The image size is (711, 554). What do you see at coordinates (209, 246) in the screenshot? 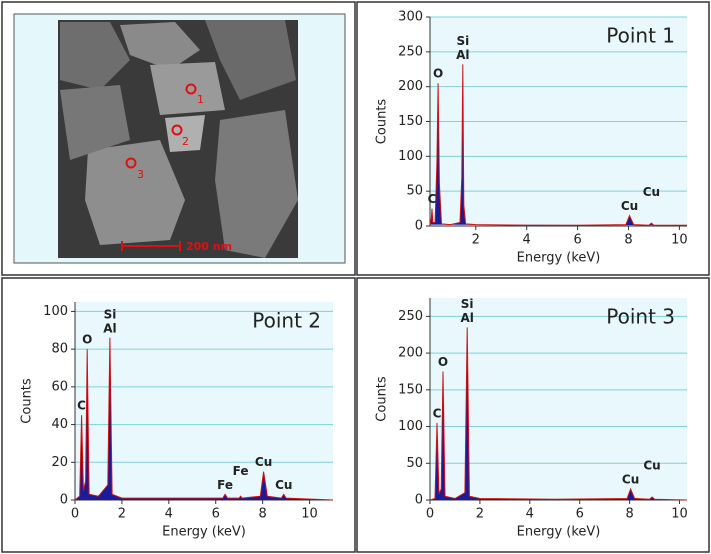
I see `scale-bar-label: 200 nm` at bounding box center [209, 246].